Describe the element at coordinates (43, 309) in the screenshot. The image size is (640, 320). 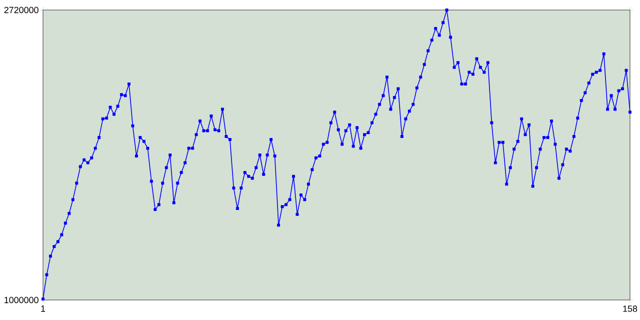
I see `x-tick-label: 1` at that location.